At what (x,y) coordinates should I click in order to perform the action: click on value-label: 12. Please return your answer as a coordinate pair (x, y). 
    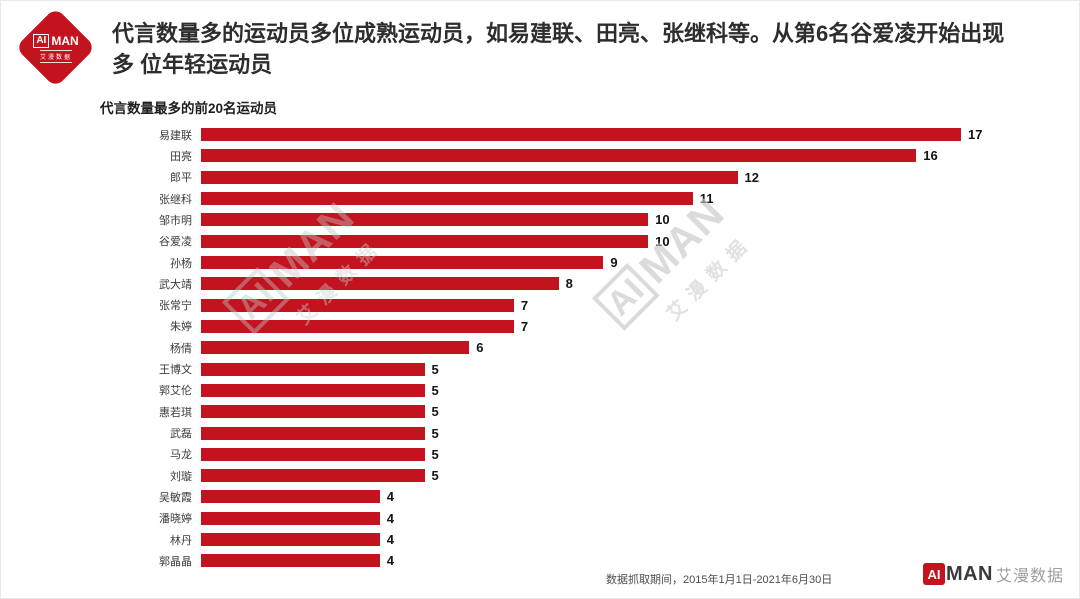
    Looking at the image, I should click on (751, 177).